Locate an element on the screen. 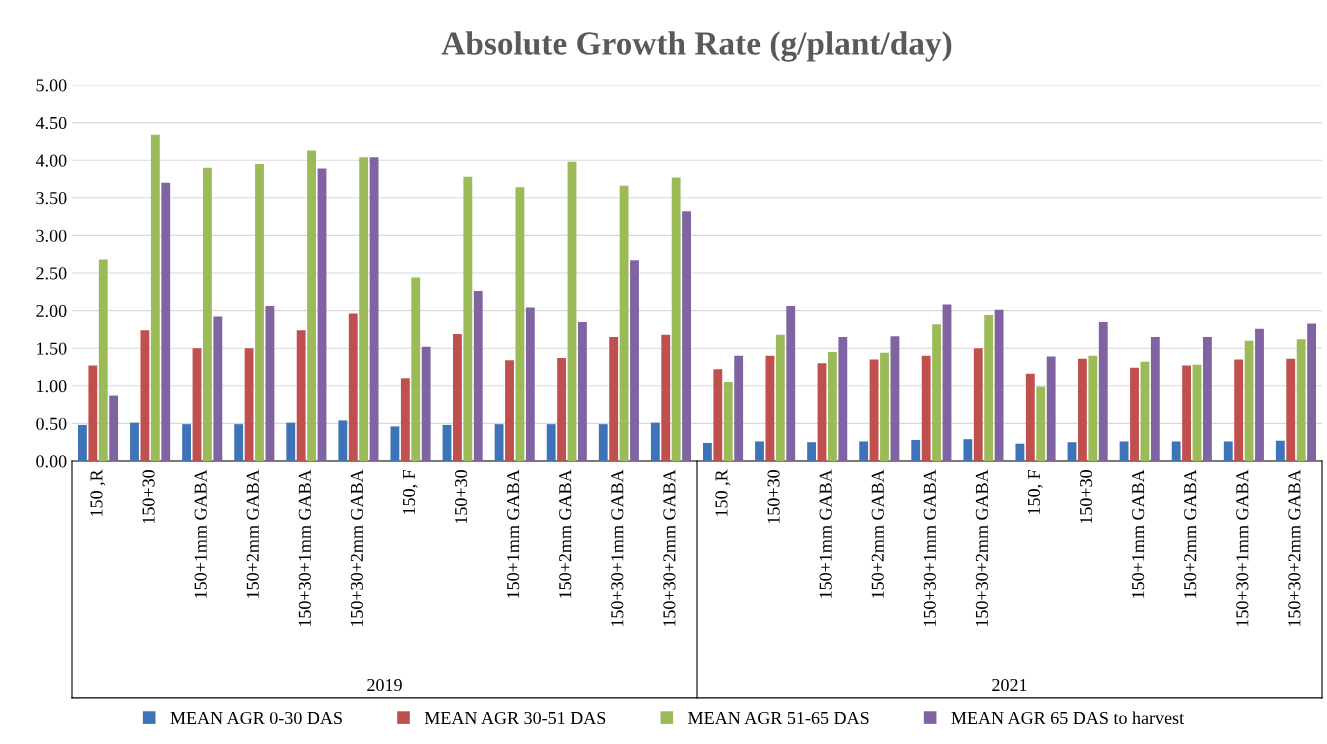  text: 2021 is located at coordinates (1009, 685).